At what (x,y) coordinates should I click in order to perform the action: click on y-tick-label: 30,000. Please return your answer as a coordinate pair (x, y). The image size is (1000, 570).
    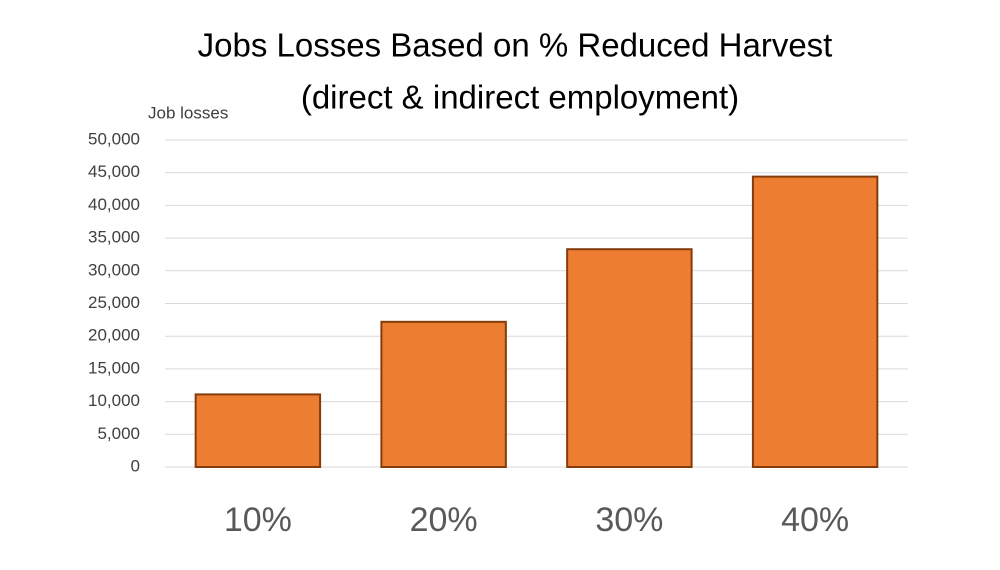
    Looking at the image, I should click on (114, 269).